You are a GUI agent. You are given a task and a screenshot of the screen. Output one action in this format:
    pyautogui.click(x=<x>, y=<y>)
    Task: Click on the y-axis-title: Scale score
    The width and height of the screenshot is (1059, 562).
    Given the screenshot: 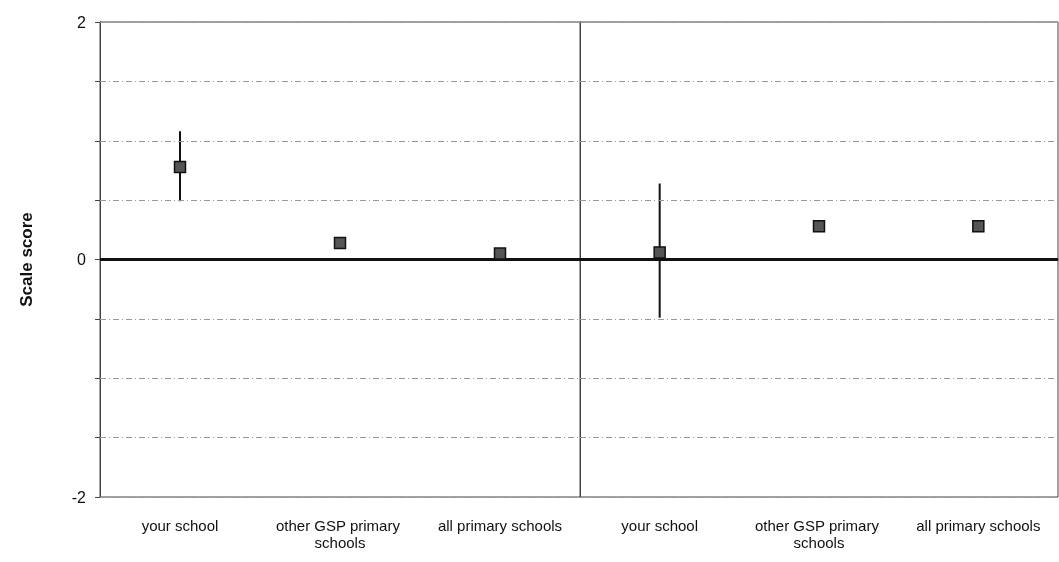 What is the action you would take?
    pyautogui.click(x=26, y=259)
    